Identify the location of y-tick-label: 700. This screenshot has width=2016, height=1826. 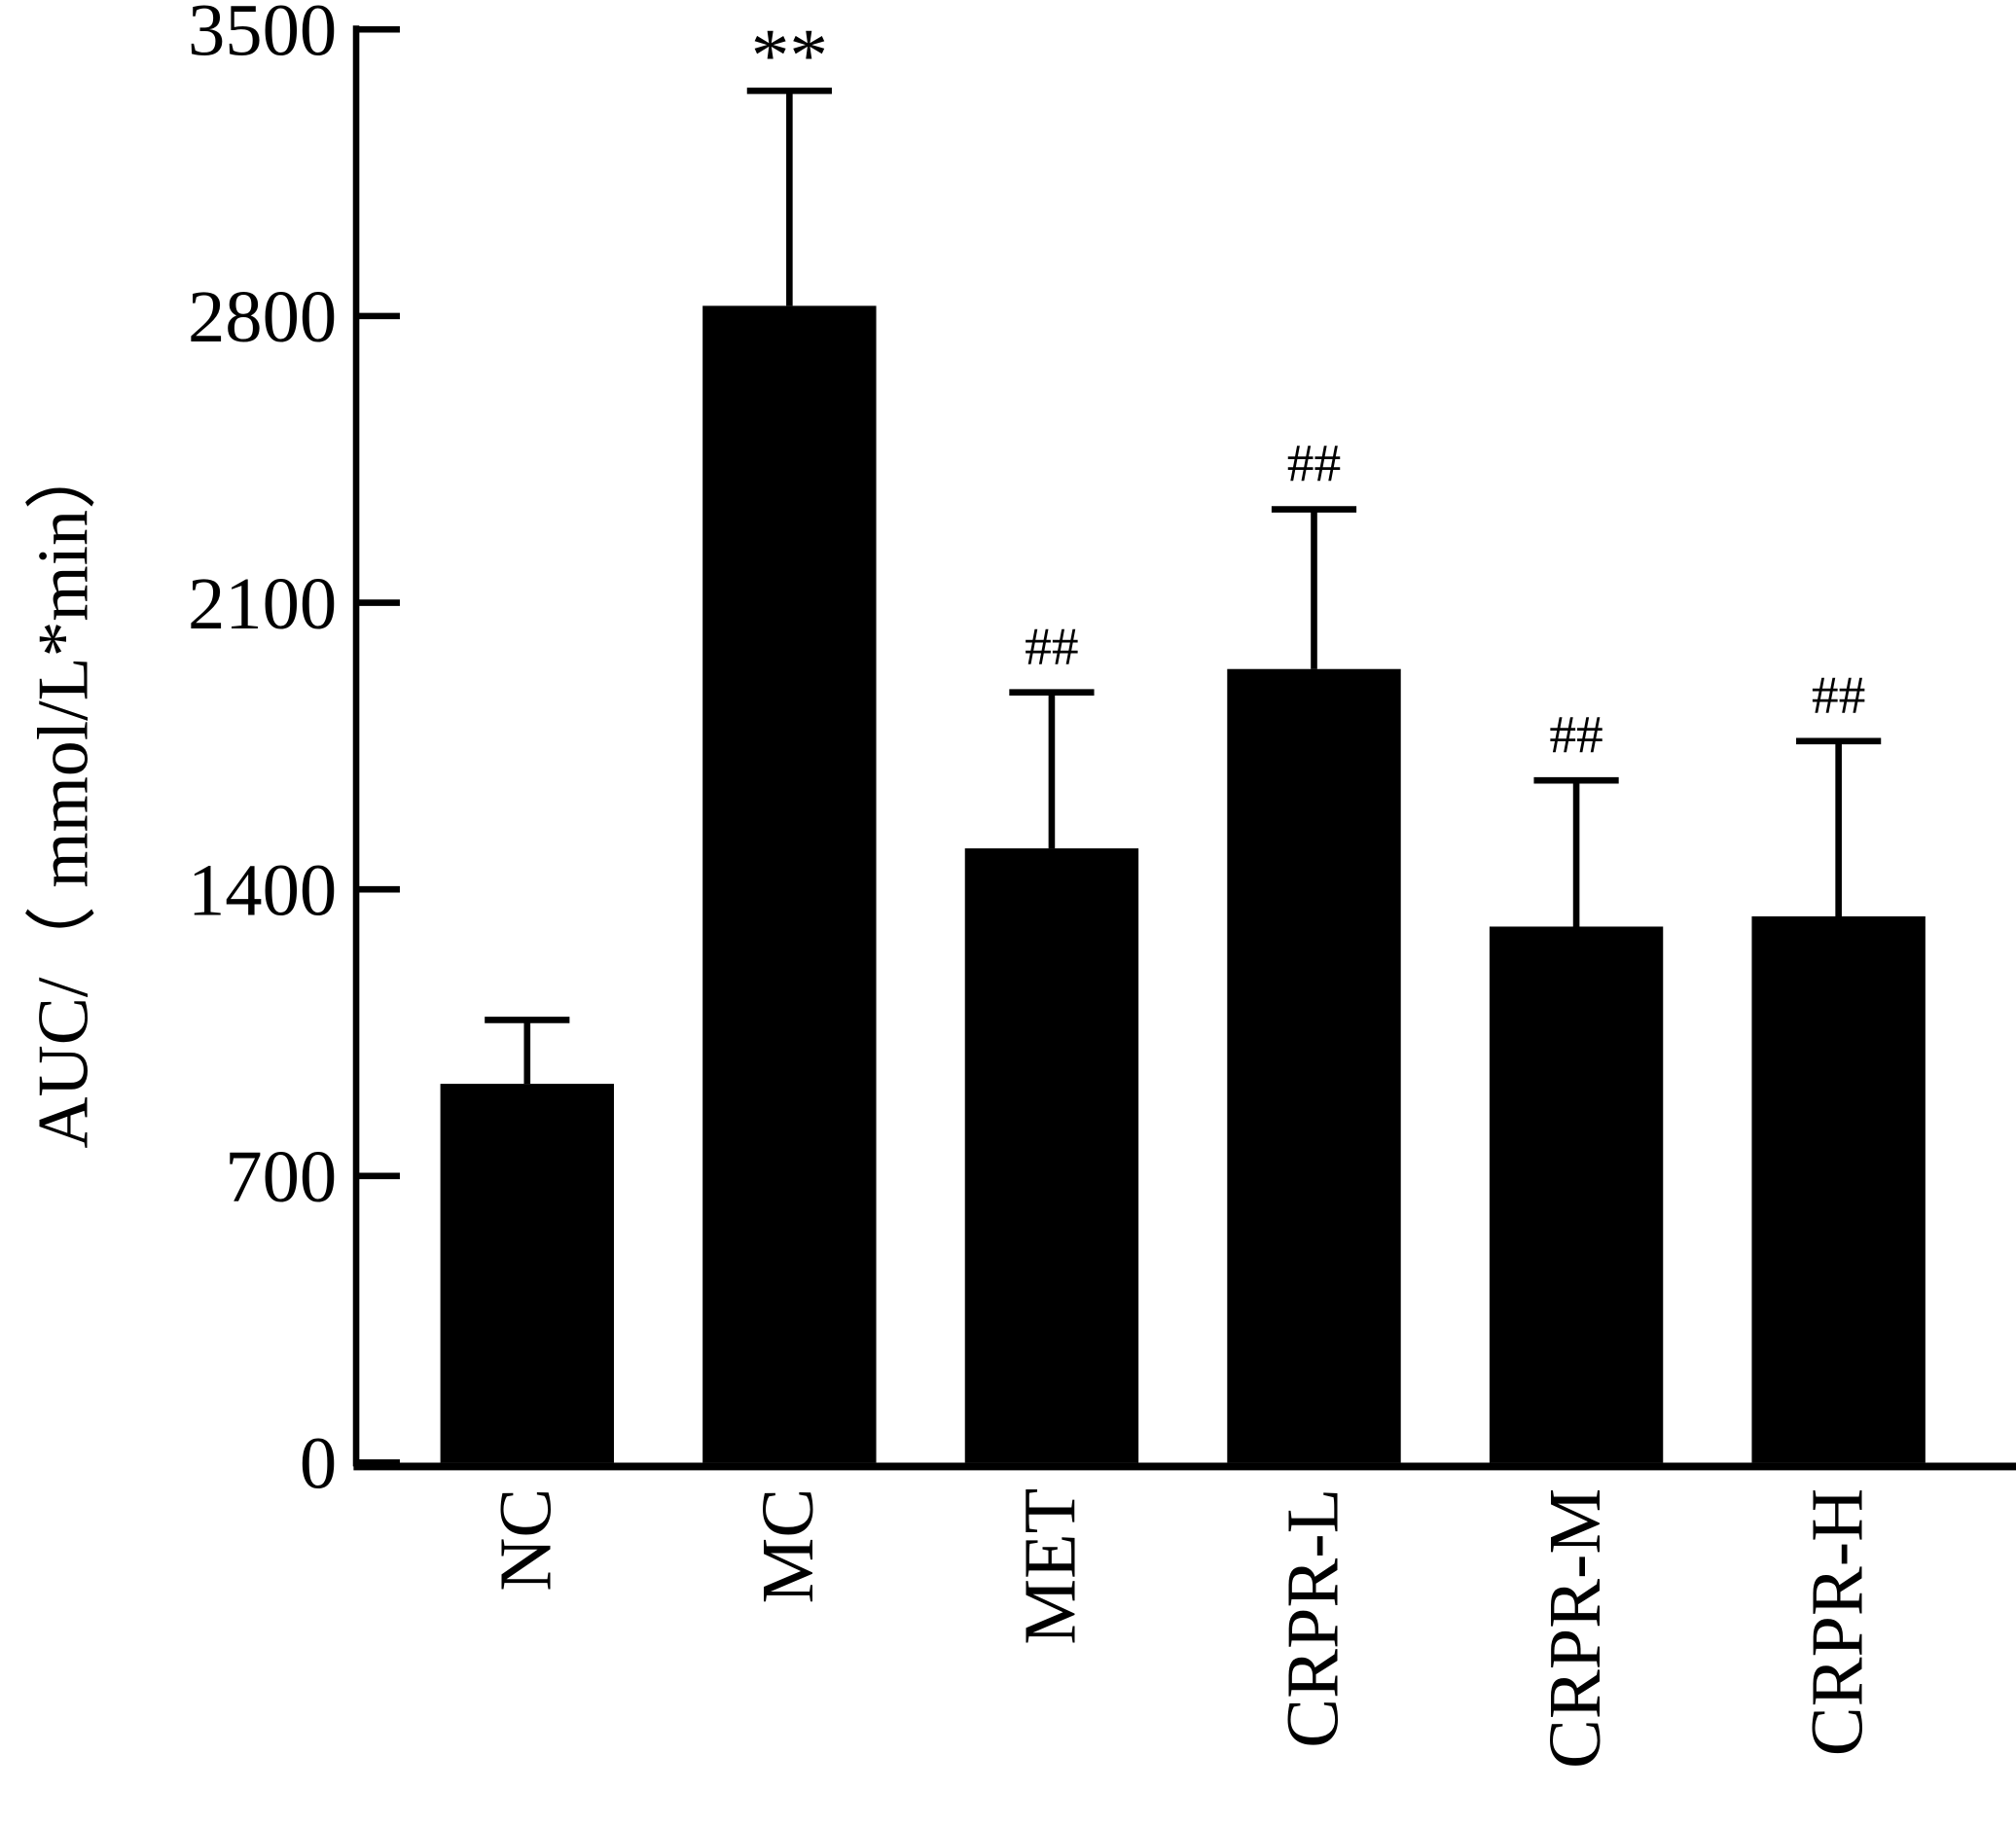
(281, 1176).